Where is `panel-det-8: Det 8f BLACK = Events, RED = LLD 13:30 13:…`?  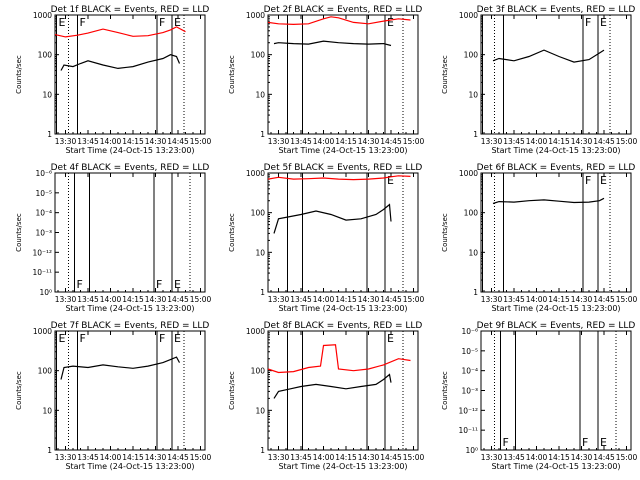 panel-det-8: Det 8f BLACK = Events, RED = LLD 13:30 13:… is located at coordinates (326, 396).